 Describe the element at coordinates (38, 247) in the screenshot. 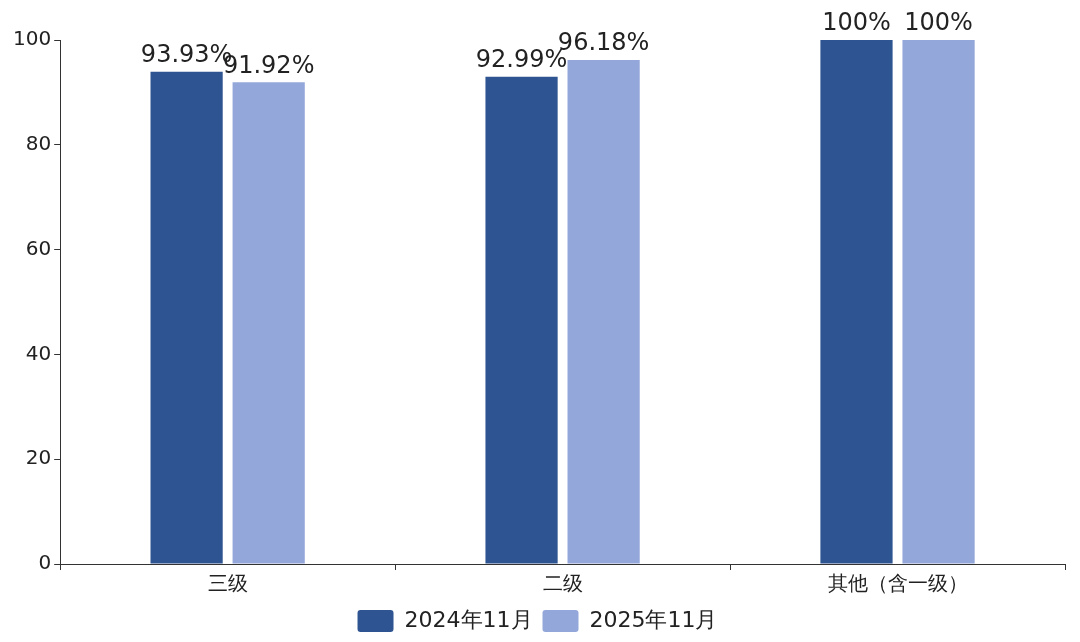

I see `y-tick-label: 60` at that location.